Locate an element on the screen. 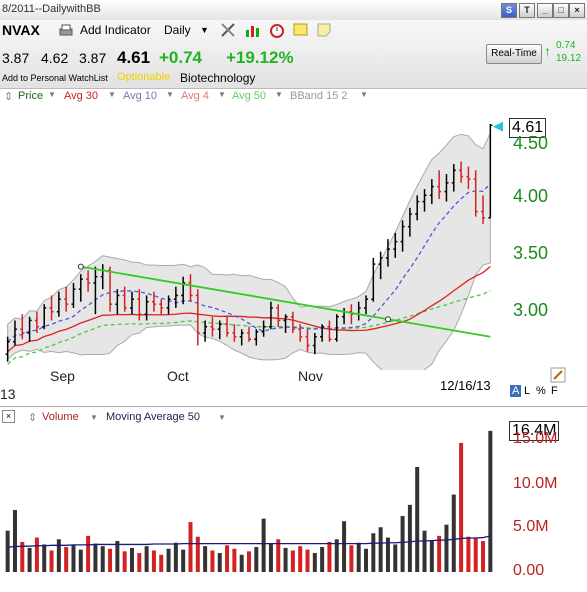  close-button: × is located at coordinates (577, 10).